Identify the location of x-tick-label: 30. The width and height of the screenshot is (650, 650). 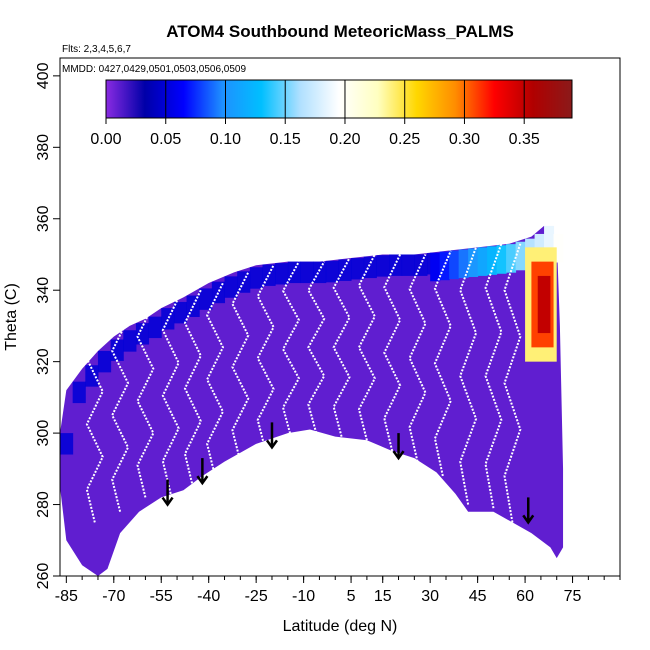
(430, 596).